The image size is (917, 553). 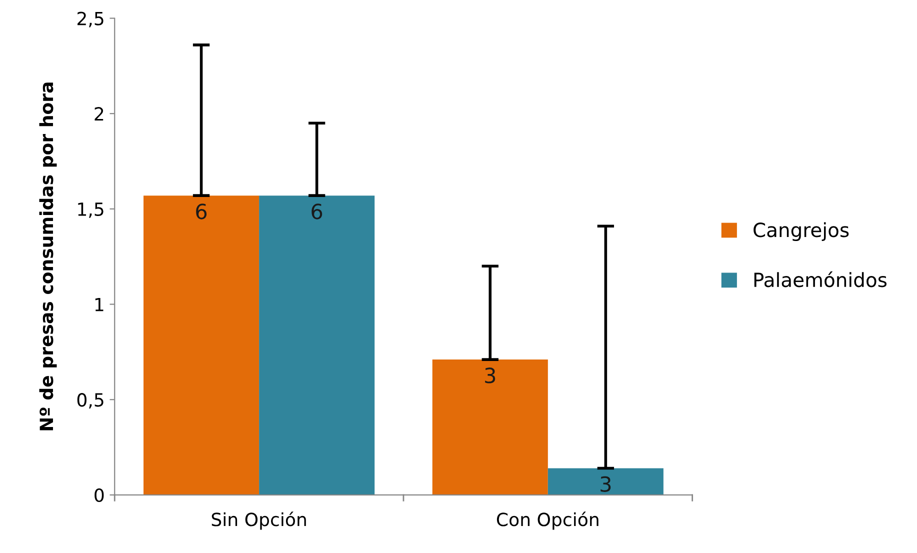 What do you see at coordinates (48, 256) in the screenshot?
I see `y-axis-title: Nº de presas consumidas por hora` at bounding box center [48, 256].